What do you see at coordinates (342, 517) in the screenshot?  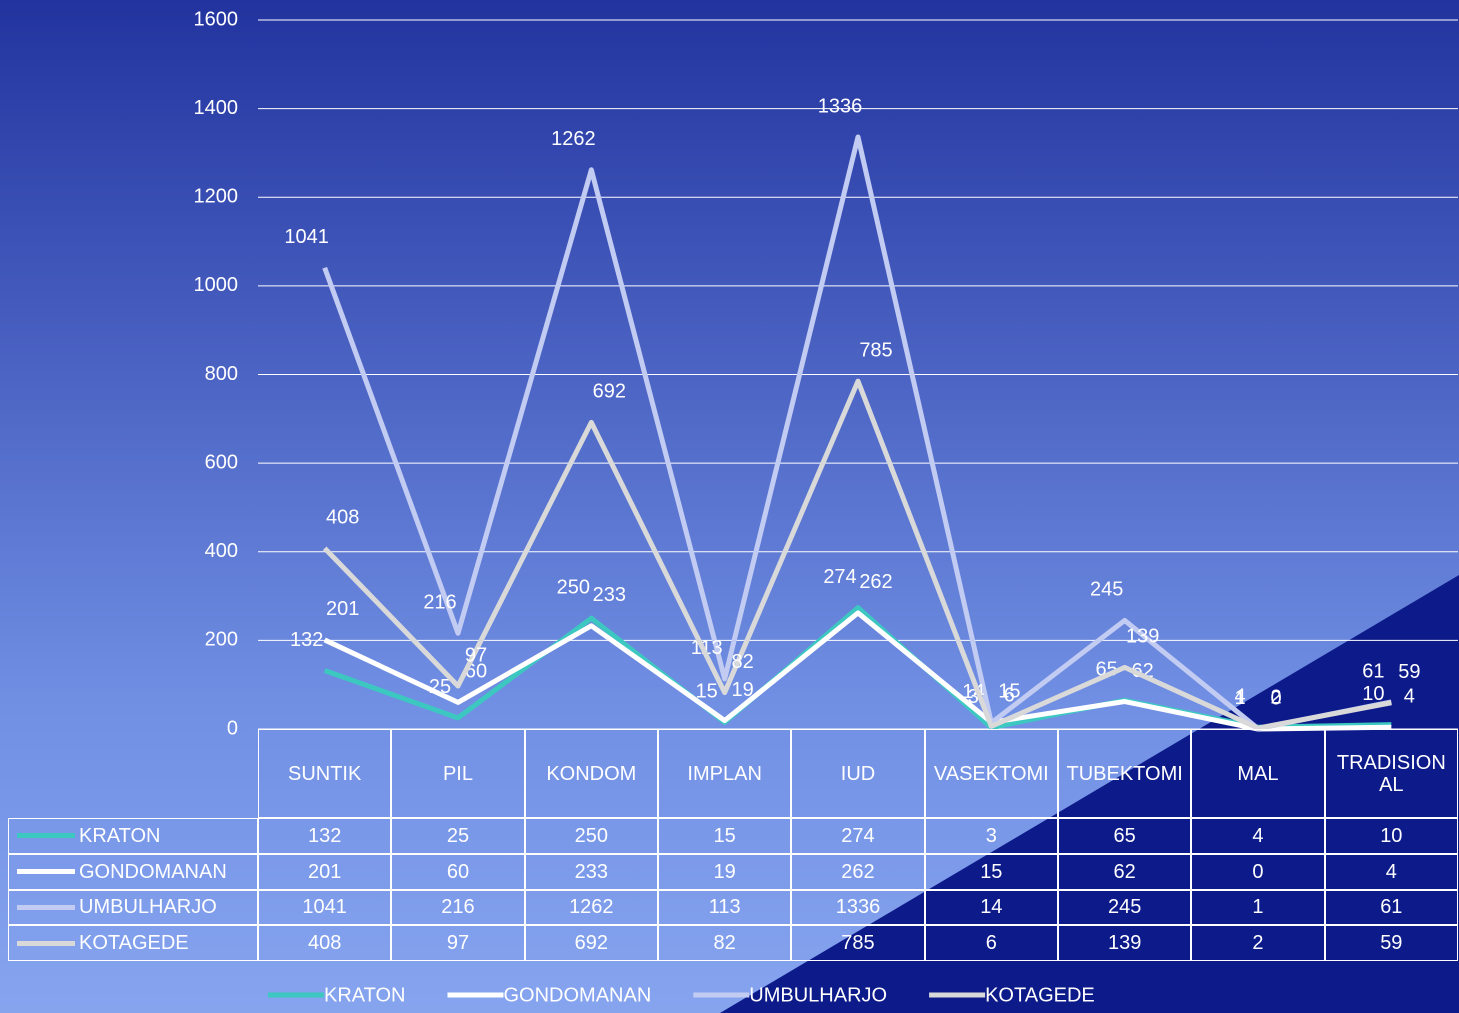 I see `data-label: 408` at bounding box center [342, 517].